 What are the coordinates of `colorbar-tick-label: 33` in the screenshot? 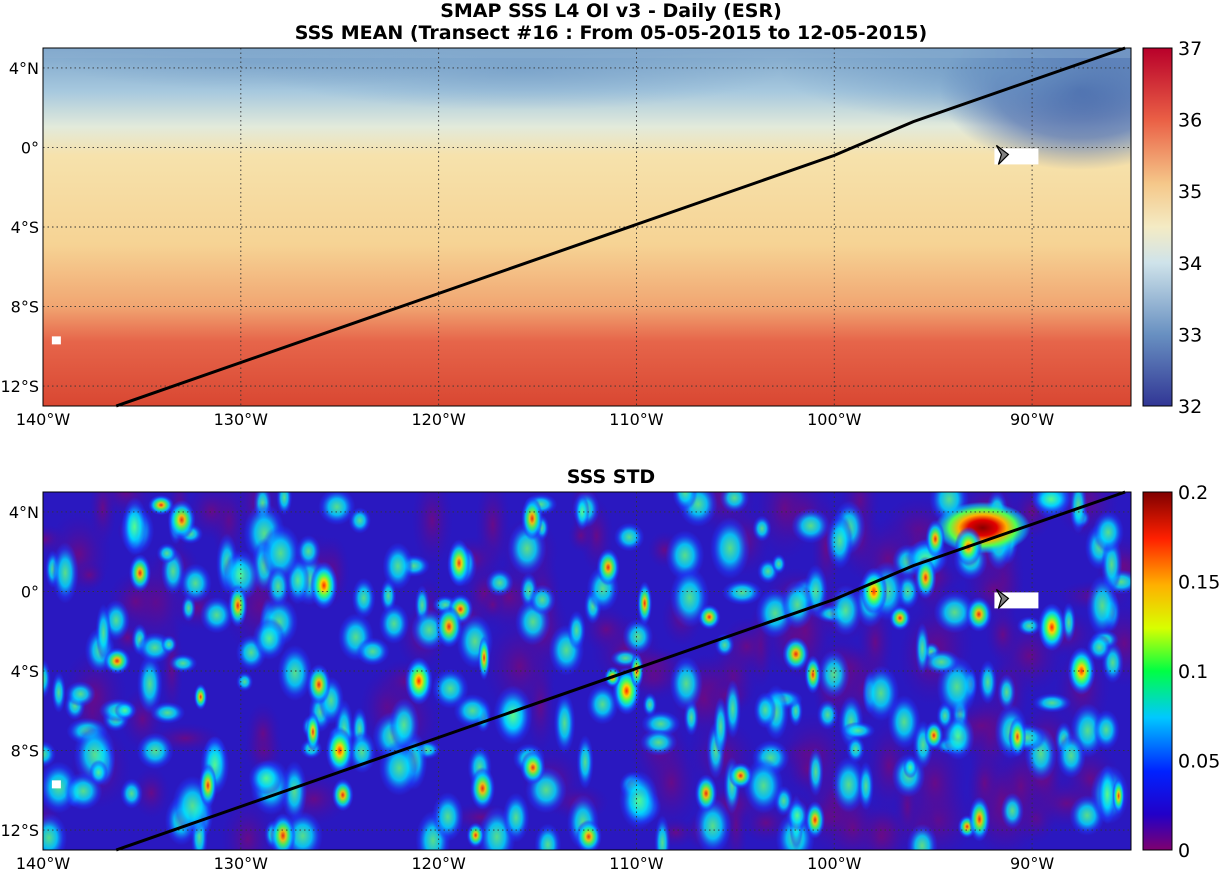 It's located at (1190, 335).